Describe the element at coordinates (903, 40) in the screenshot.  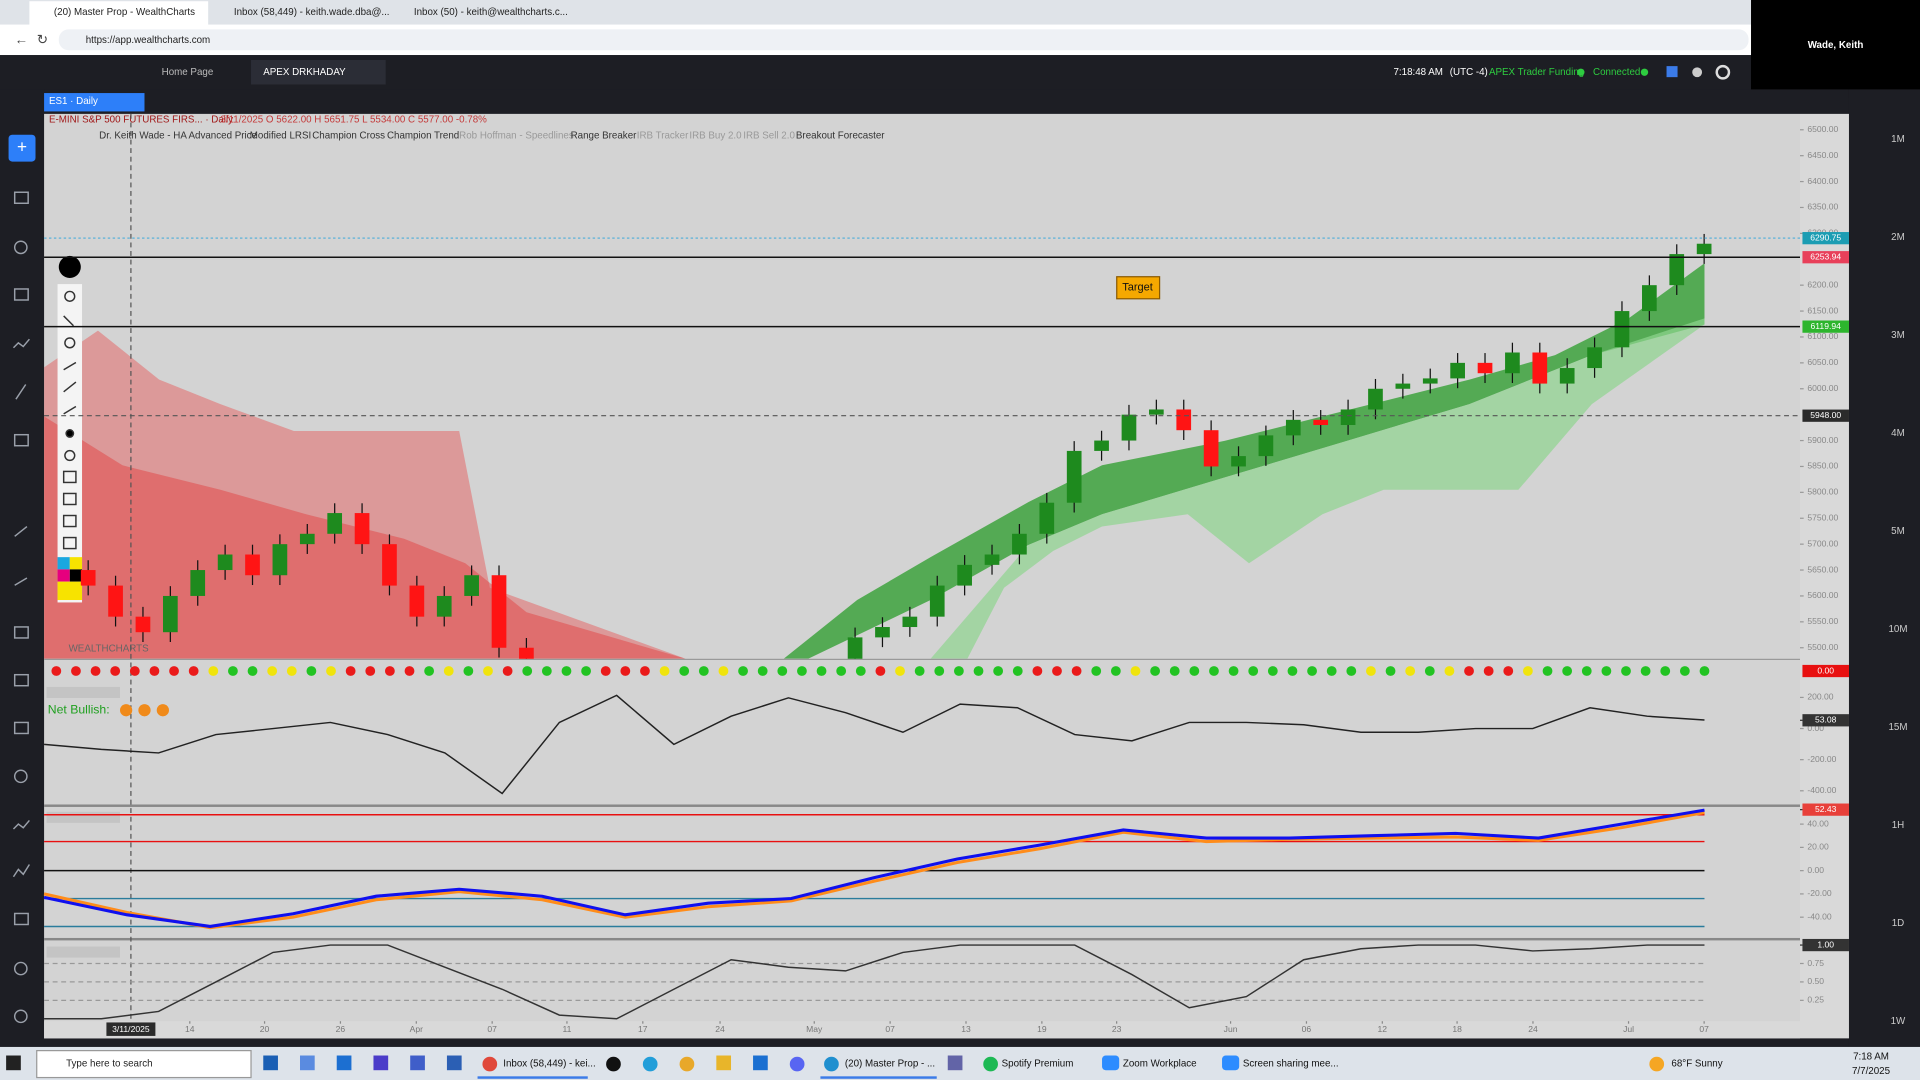
I see `url-field` at that location.